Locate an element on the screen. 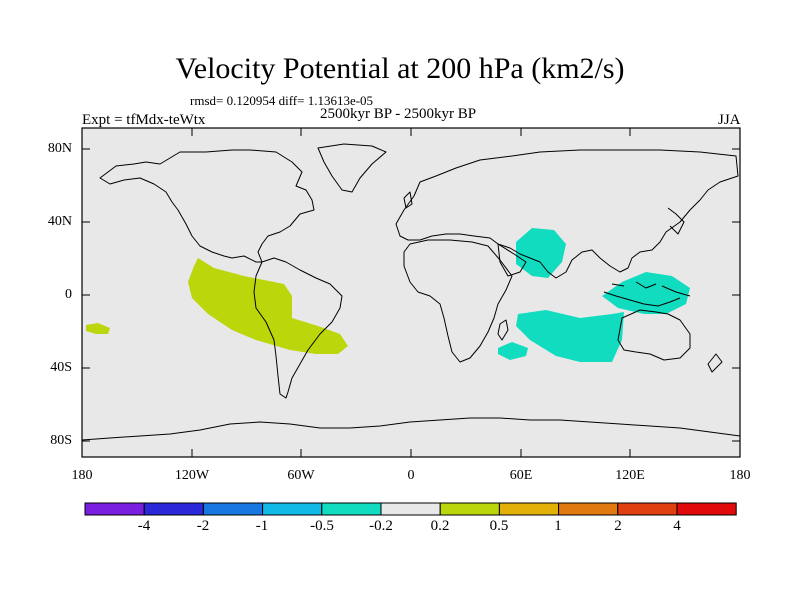 This screenshot has width=800, height=600. colorbar-label: 0.2 is located at coordinates (440, 526).